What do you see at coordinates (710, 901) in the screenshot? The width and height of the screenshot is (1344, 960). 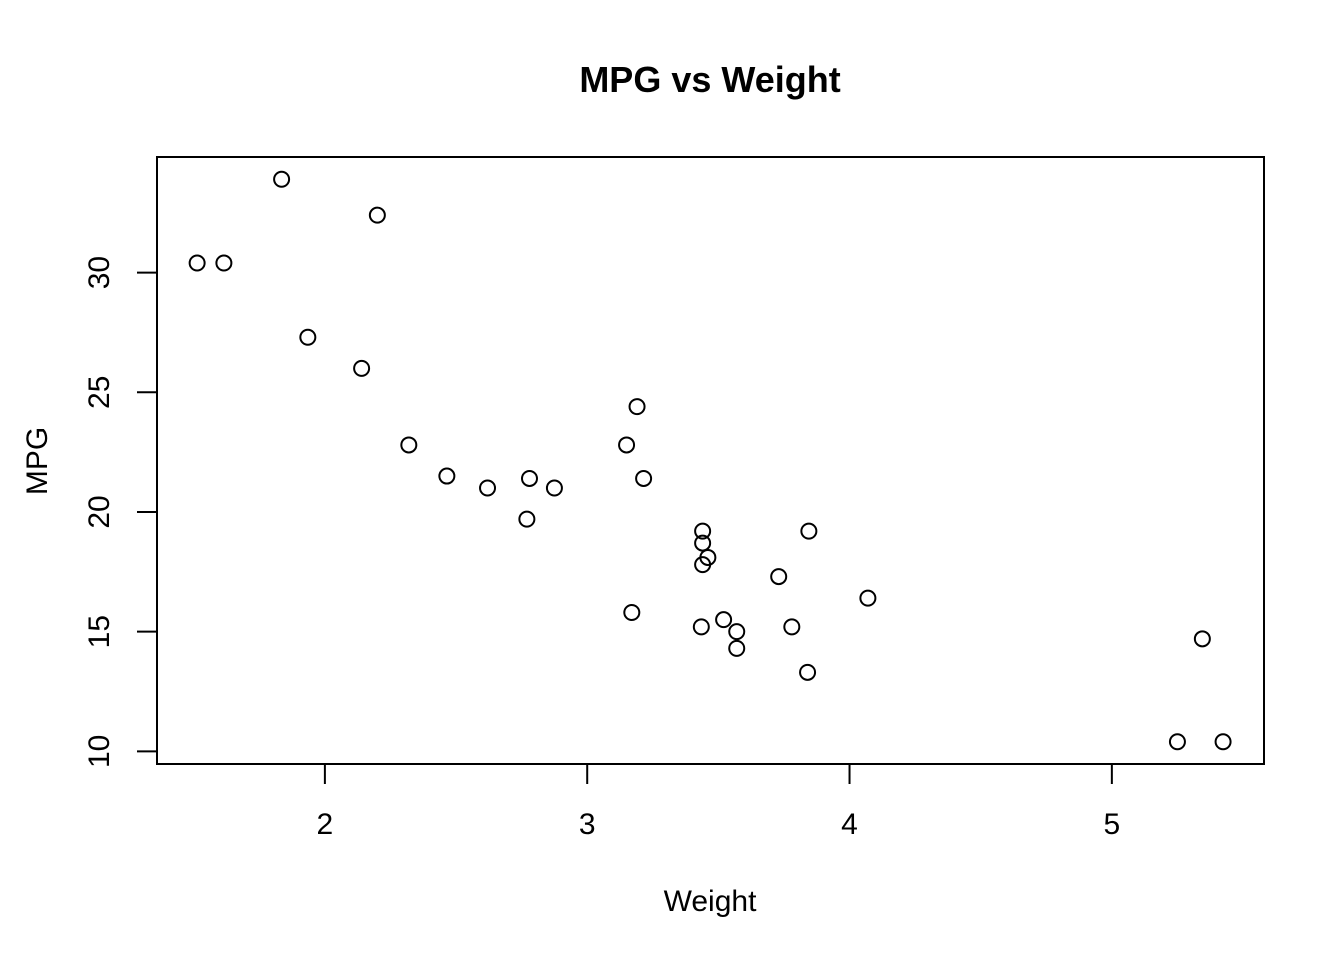 I see `x-axis-label: Weight` at bounding box center [710, 901].